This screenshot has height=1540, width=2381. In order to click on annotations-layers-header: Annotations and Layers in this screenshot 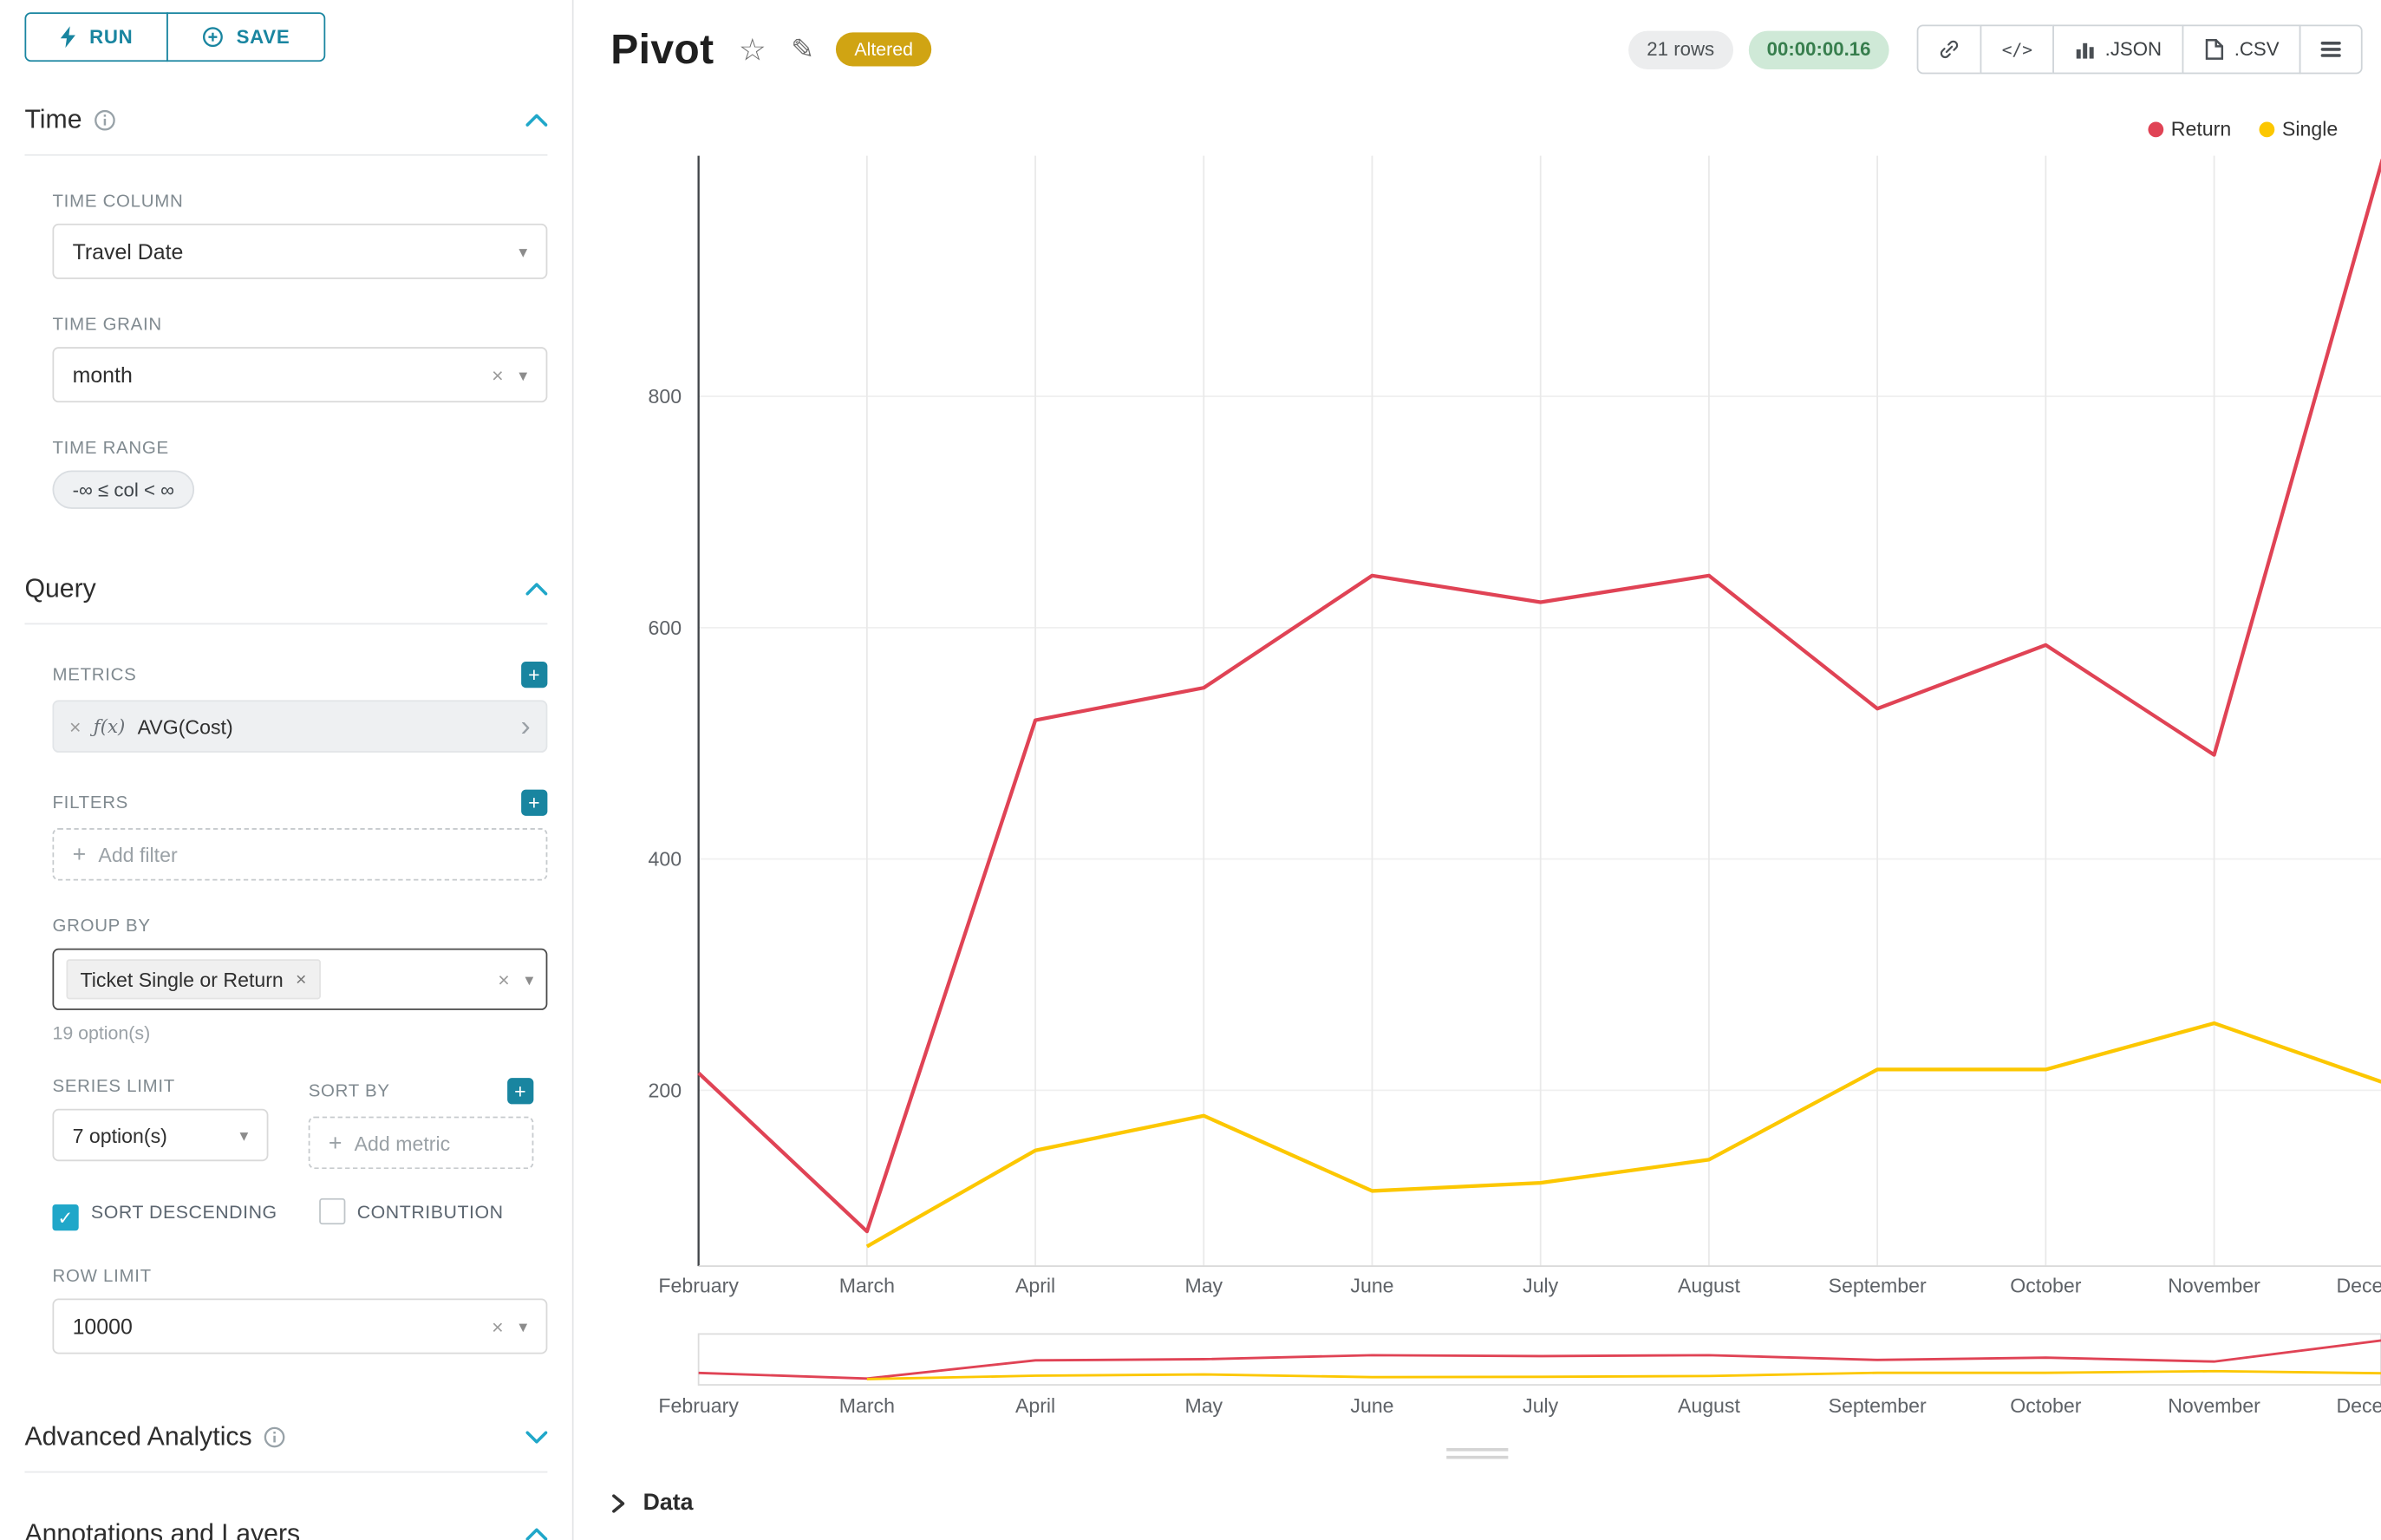, I will do `click(286, 1517)`.